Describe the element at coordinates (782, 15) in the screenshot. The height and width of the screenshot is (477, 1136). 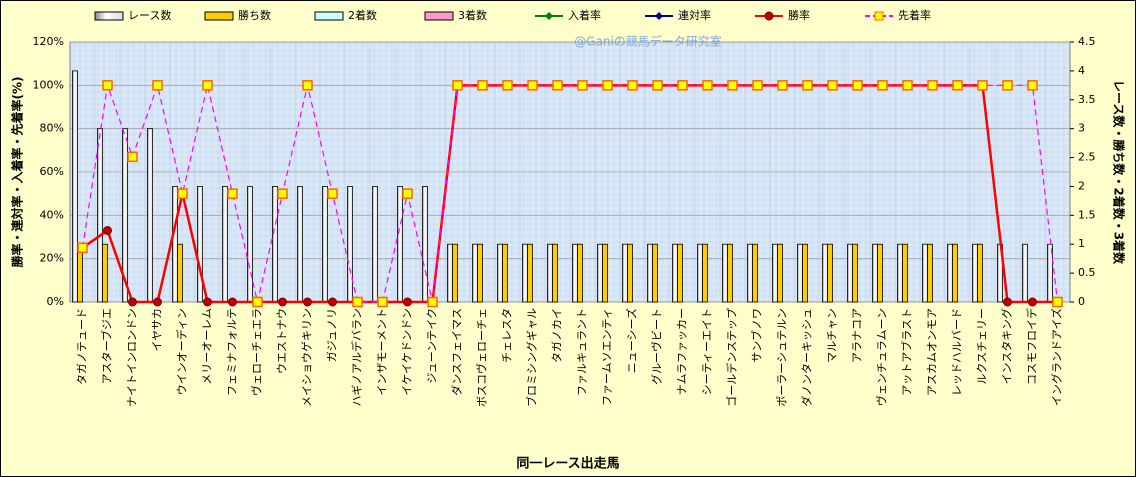
I see `legend-item: 勝率` at that location.